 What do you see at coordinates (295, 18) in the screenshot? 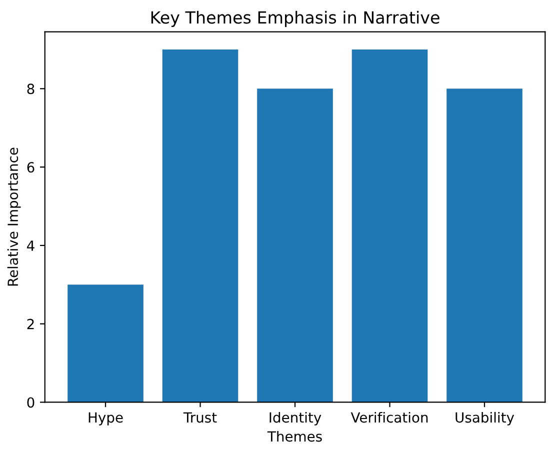
I see `chart-title: Key Themes Emphasis in Narrative` at bounding box center [295, 18].